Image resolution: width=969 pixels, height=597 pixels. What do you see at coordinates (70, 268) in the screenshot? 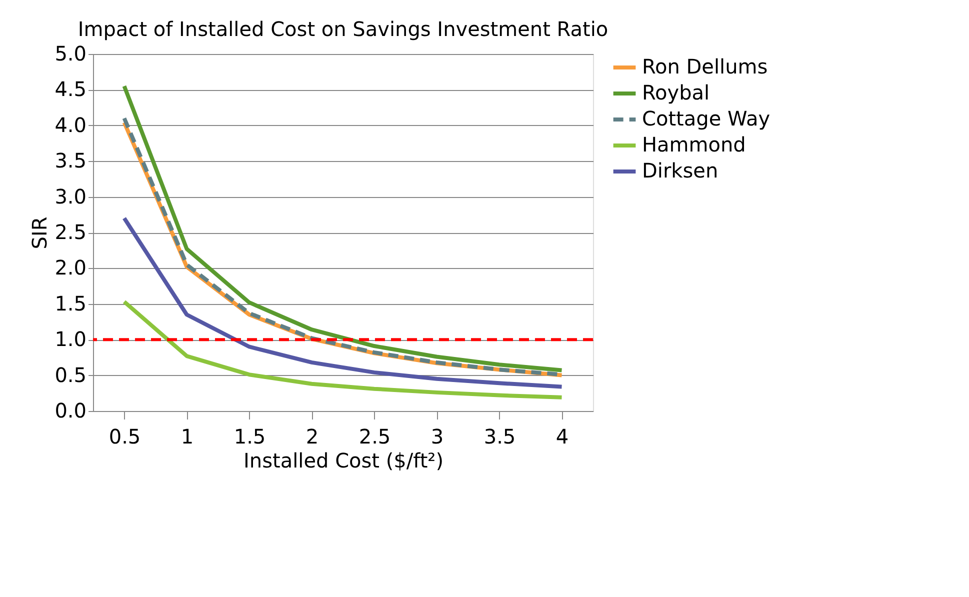
I see `y-tick-label: 2.0` at bounding box center [70, 268].